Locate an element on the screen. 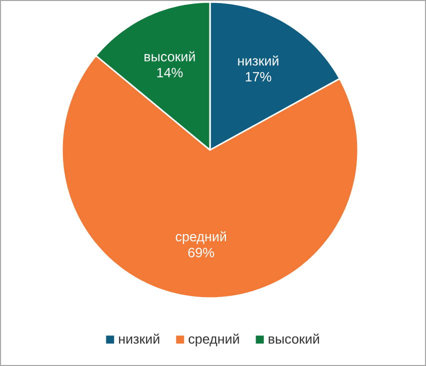  legend-label: высокий is located at coordinates (293, 339).